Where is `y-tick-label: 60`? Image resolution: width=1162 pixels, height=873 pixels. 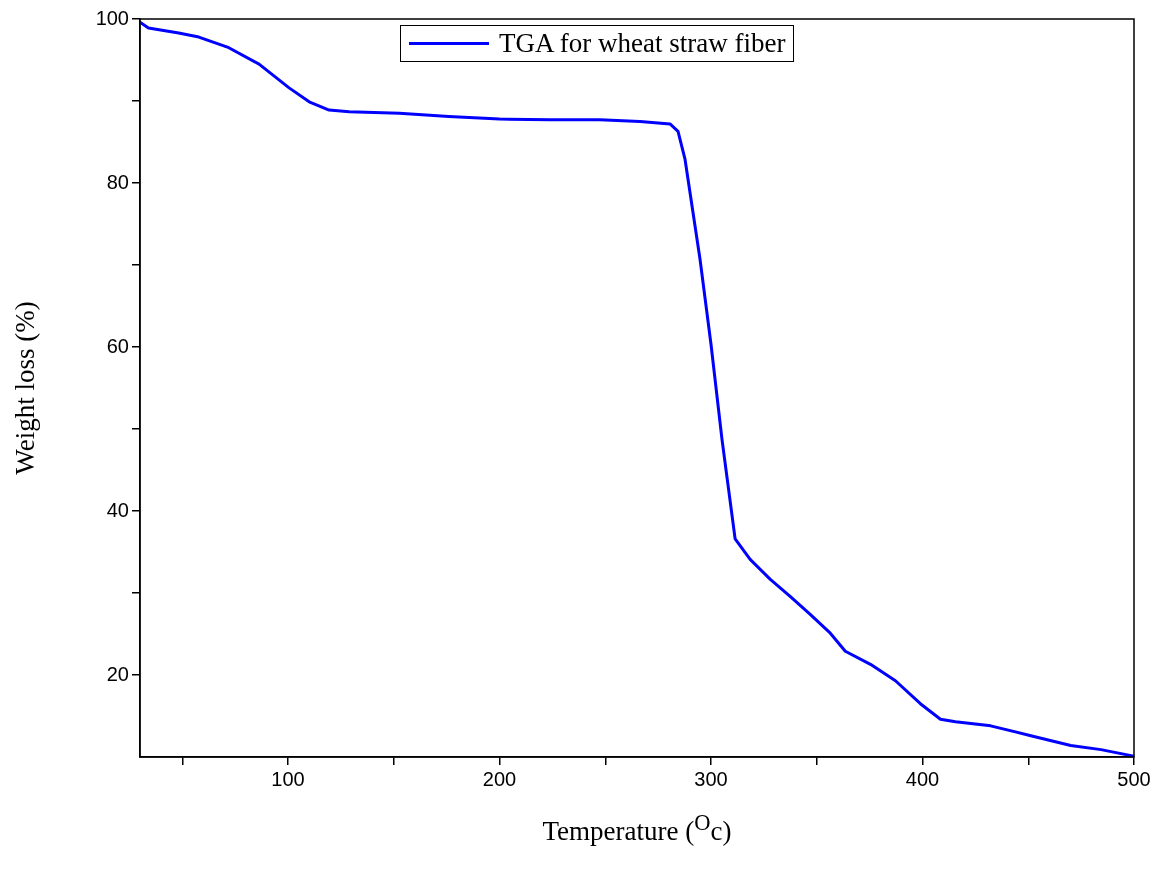 y-tick-label: 60 is located at coordinates (117, 345).